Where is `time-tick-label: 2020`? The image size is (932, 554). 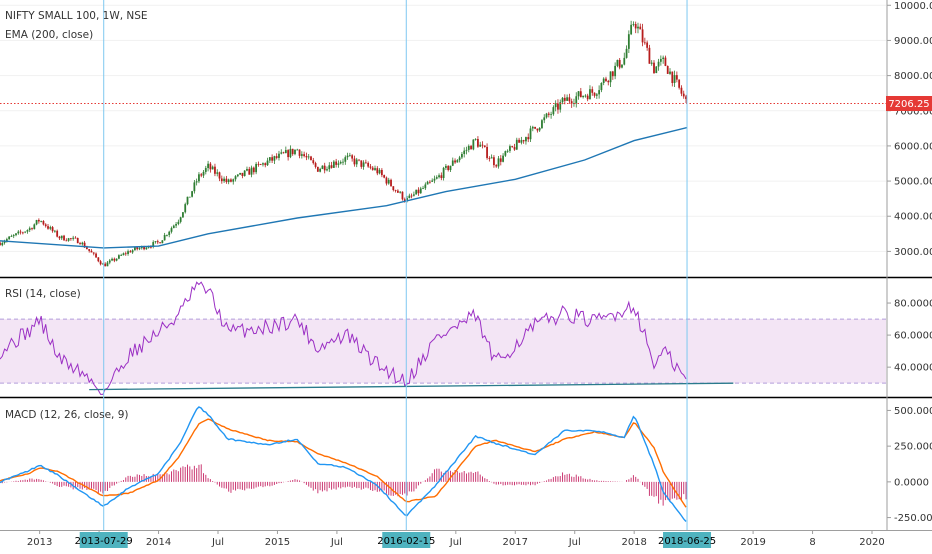
time-tick-label: 2020 is located at coordinates (871, 542).